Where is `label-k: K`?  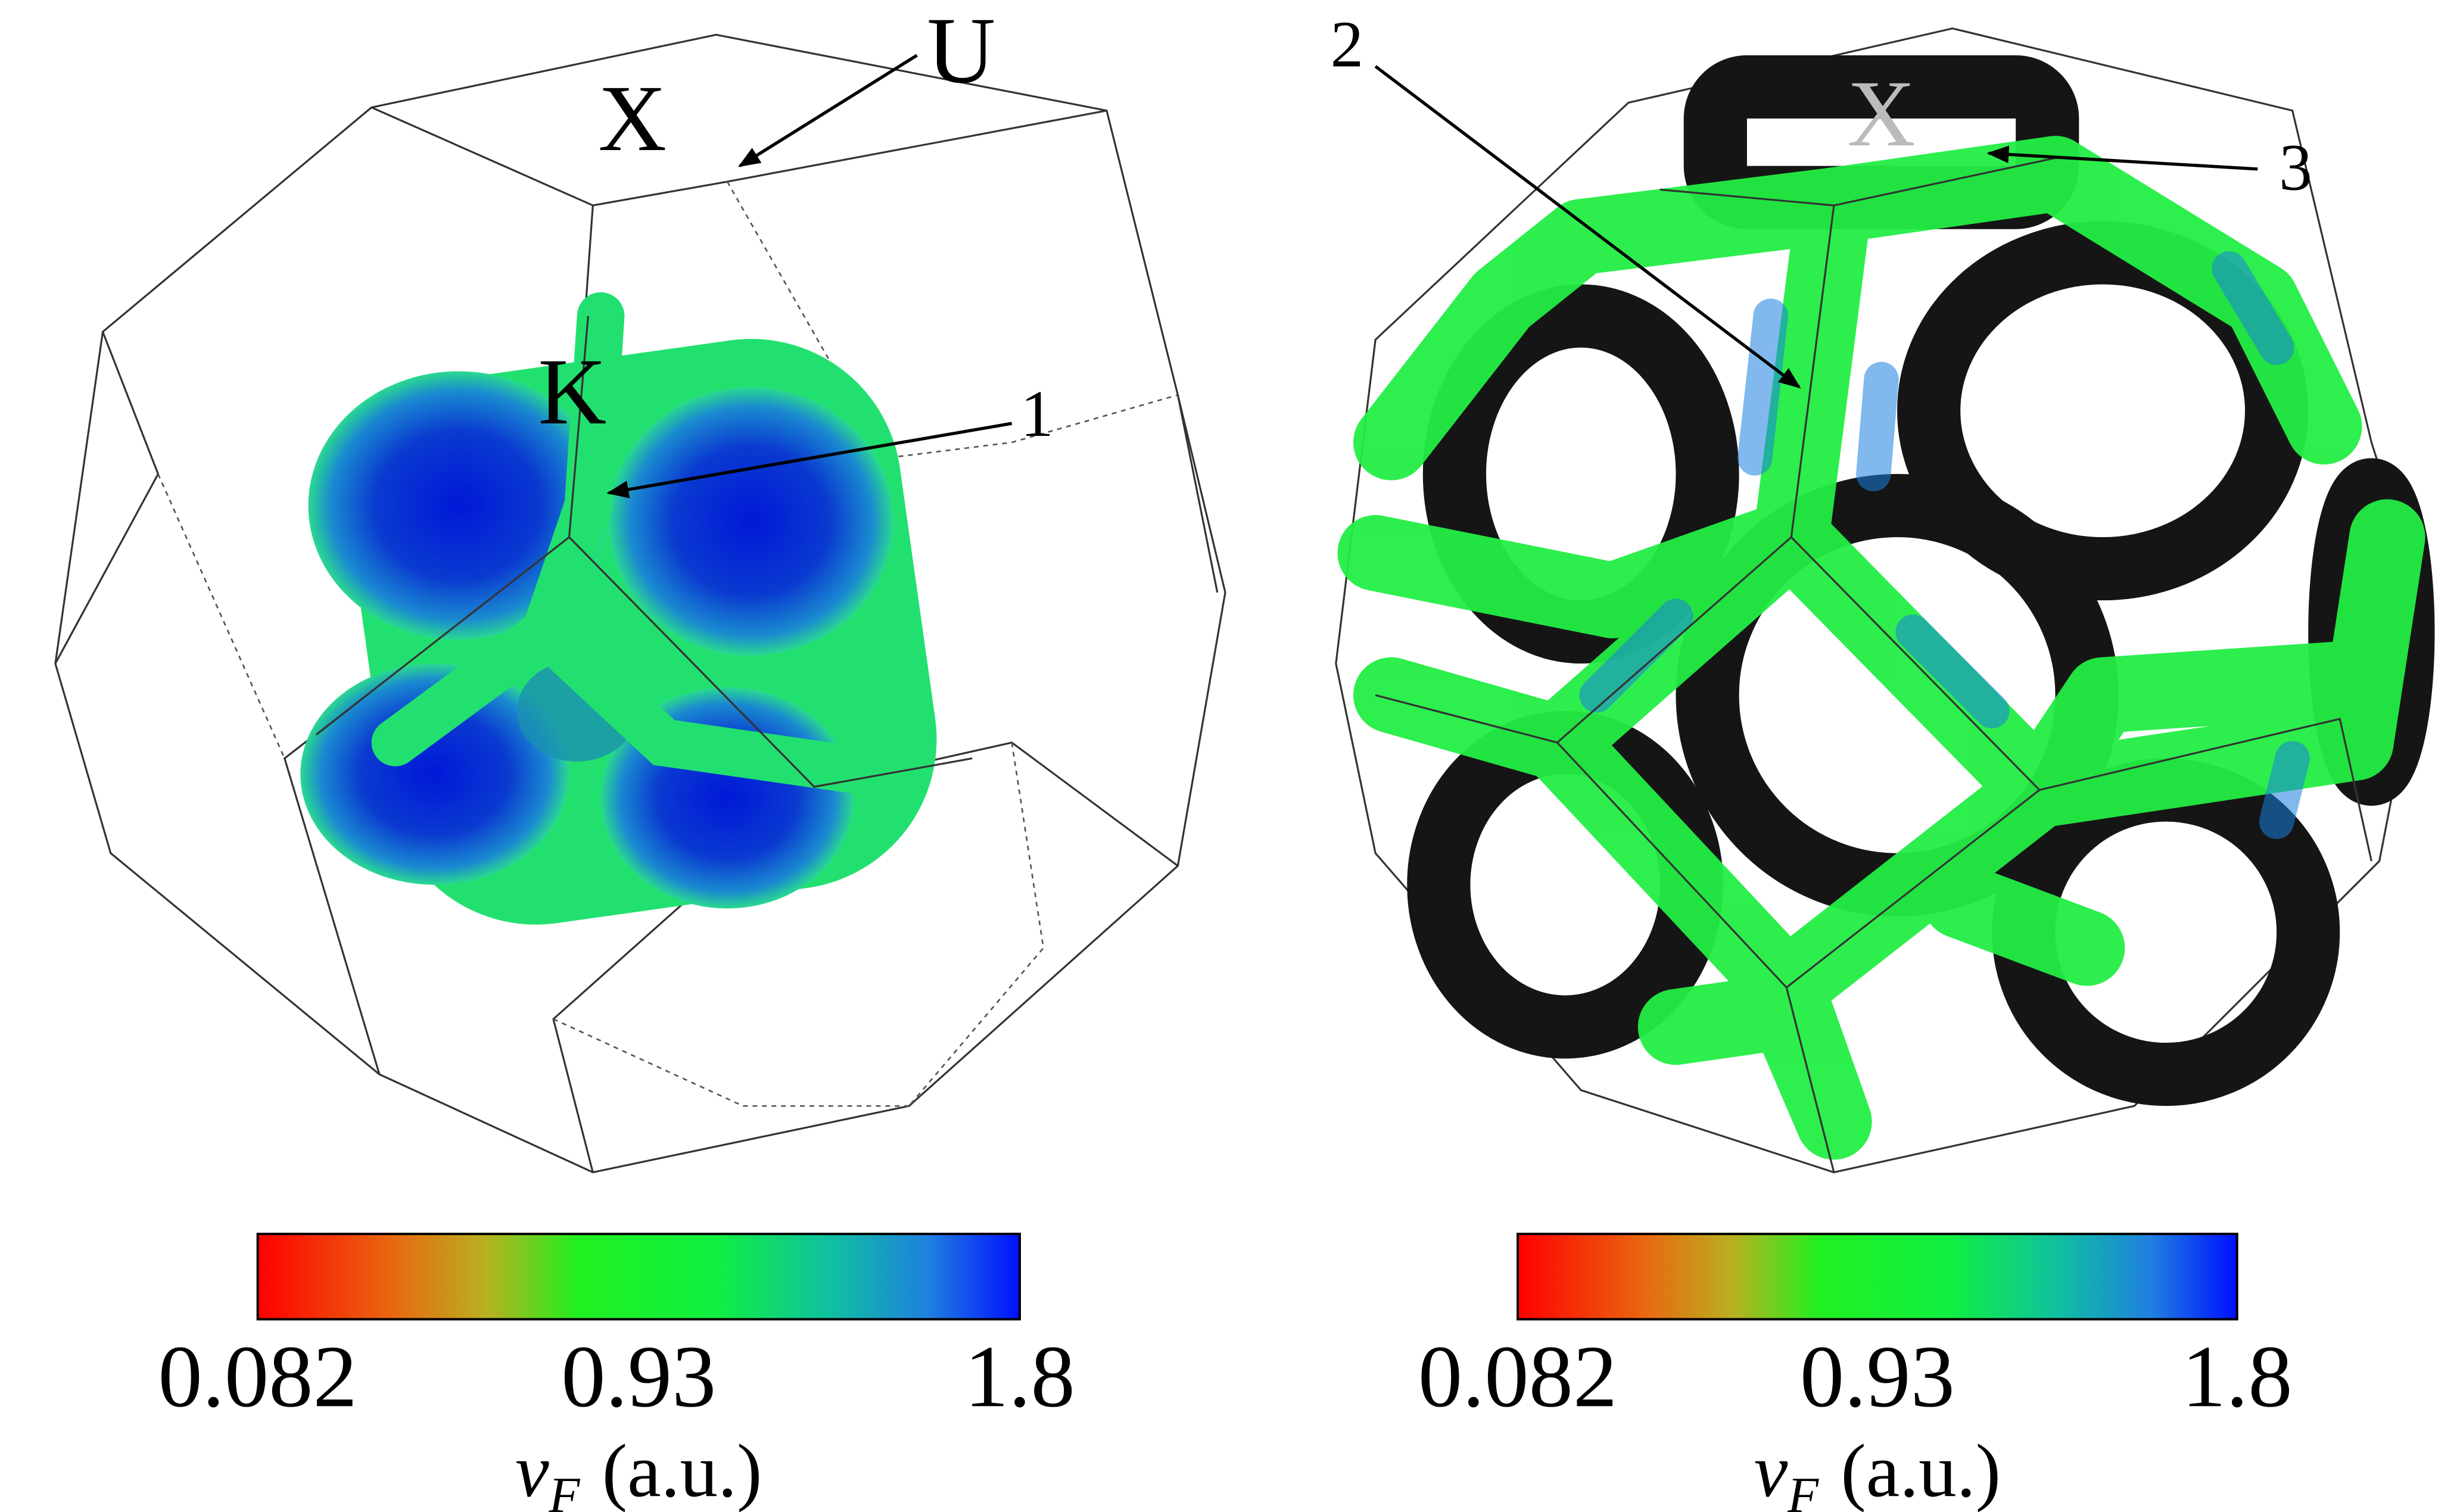
label-k: K is located at coordinates (572, 391).